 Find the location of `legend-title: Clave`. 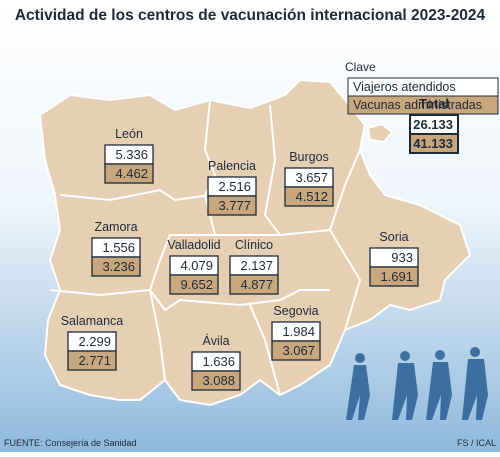

legend-title: Clave is located at coordinates (360, 67).